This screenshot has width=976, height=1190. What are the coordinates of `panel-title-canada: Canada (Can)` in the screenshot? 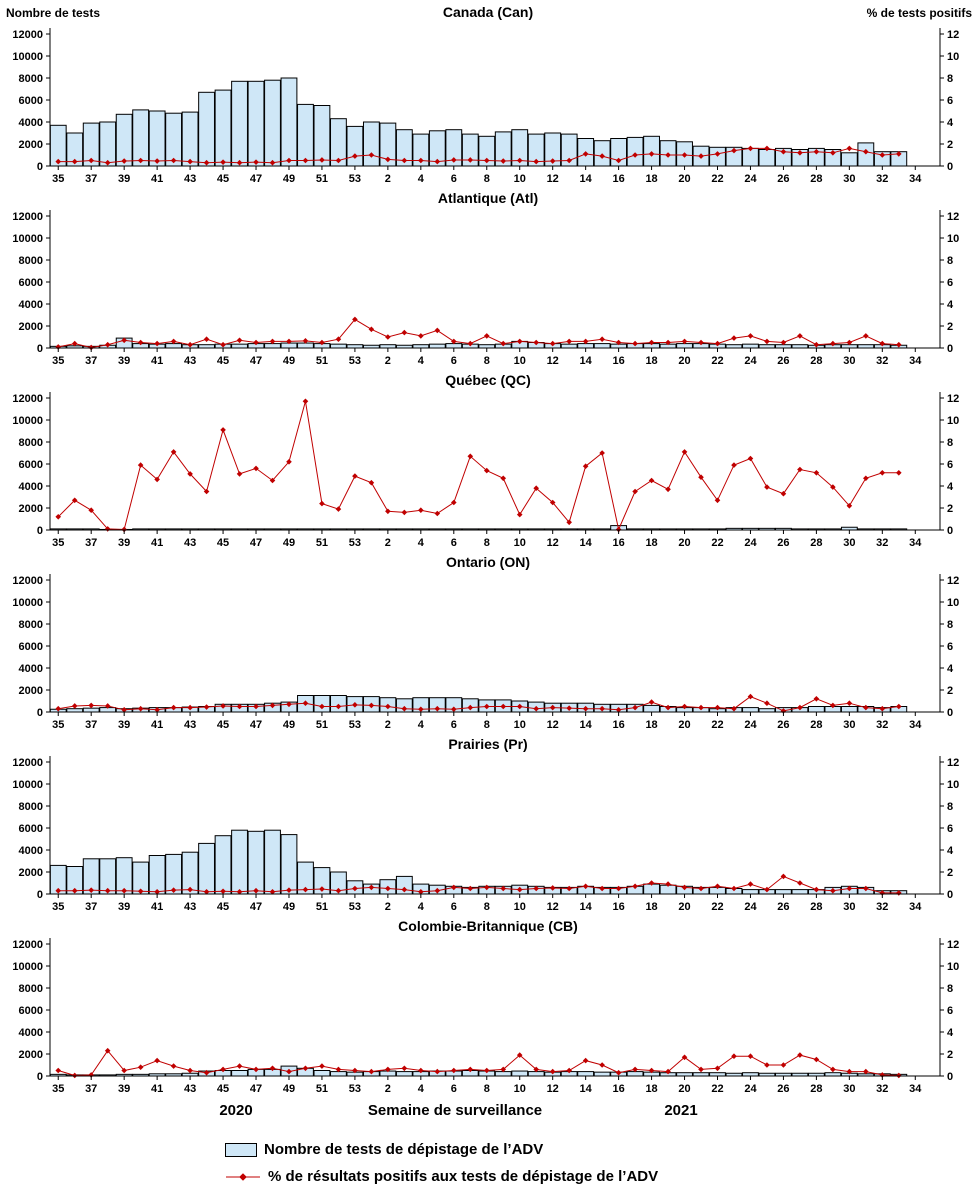 It's located at (488, 12).